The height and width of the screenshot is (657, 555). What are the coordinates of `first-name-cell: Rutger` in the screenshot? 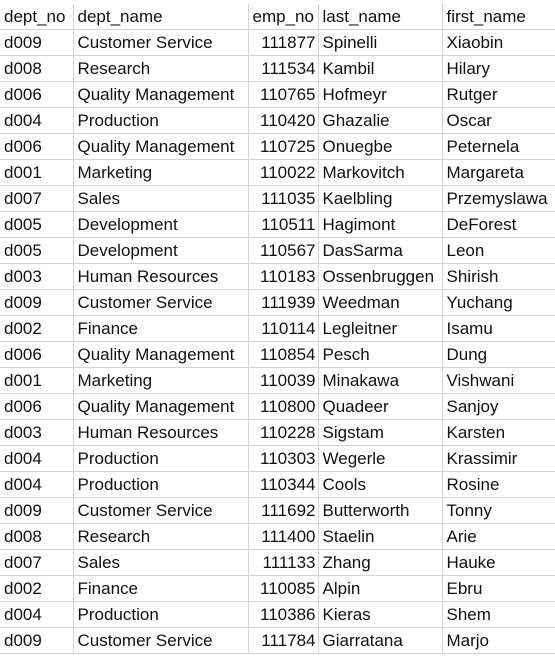 It's located at (498, 94).